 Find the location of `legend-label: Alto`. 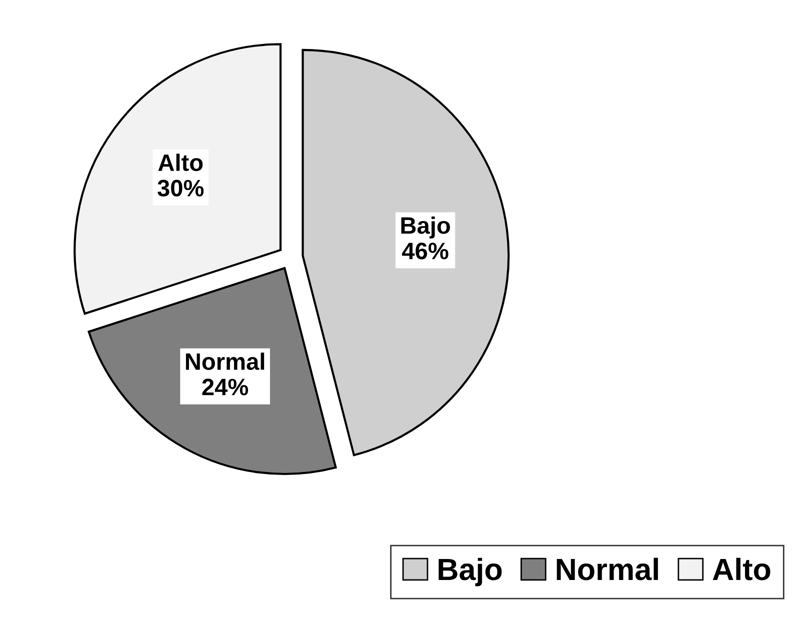

legend-label: Alto is located at coordinates (741, 569).